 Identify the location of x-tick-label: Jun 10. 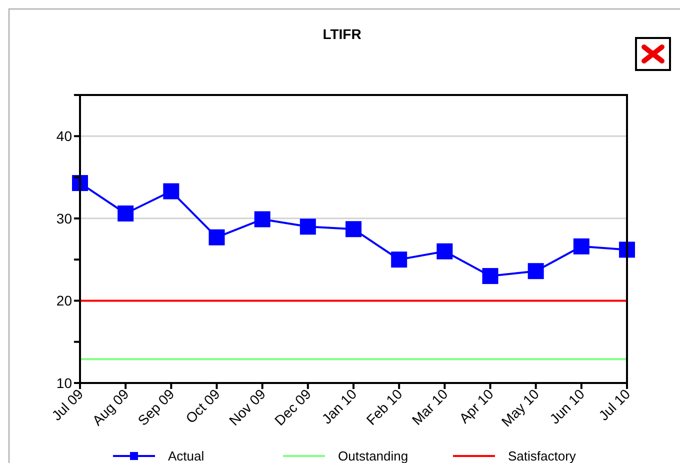
(567, 406).